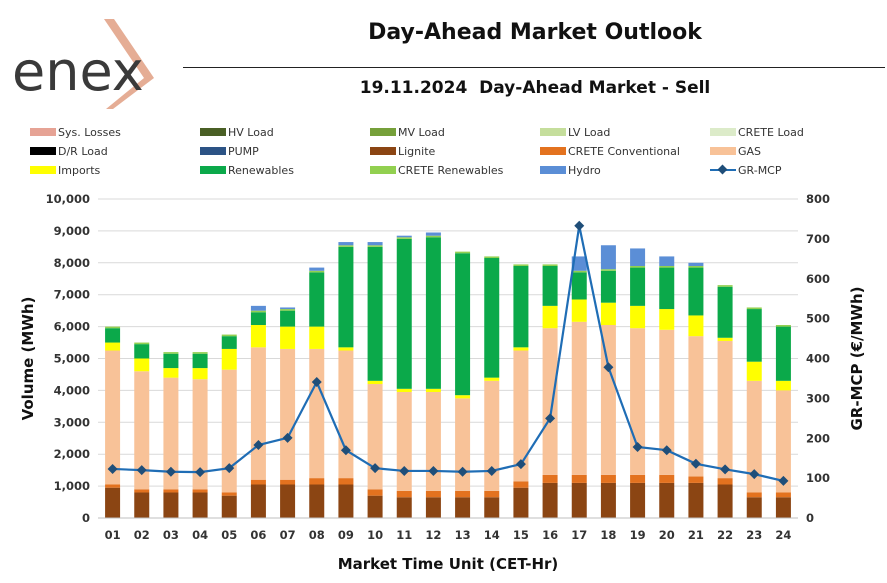 The width and height of the screenshot is (887, 583). Describe the element at coordinates (346, 535) in the screenshot. I see `x-tick-label: 09` at that location.